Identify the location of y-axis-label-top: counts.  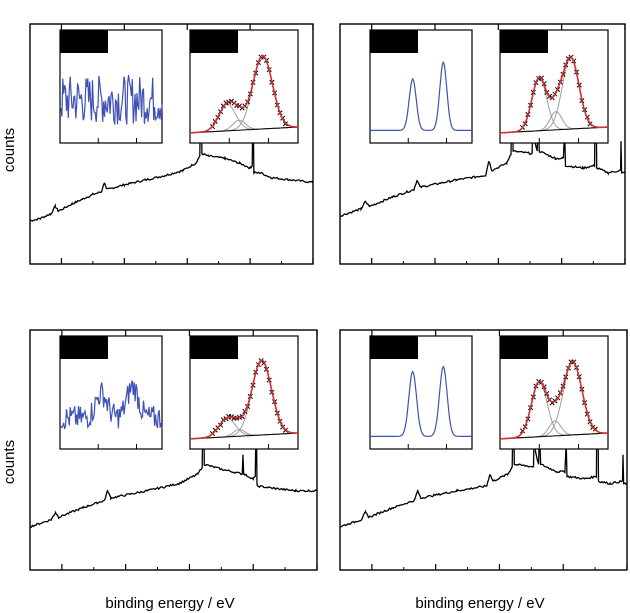
(9, 150).